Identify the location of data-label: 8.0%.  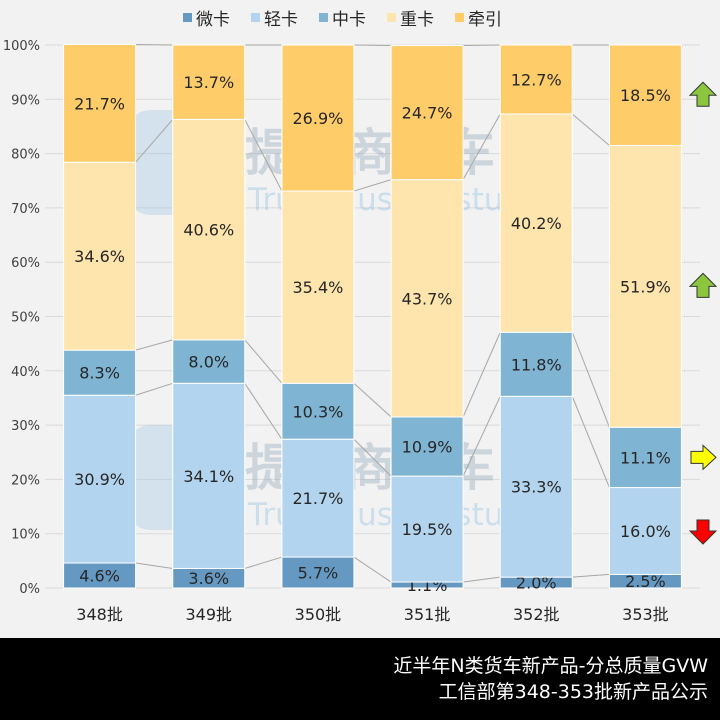
(208, 362).